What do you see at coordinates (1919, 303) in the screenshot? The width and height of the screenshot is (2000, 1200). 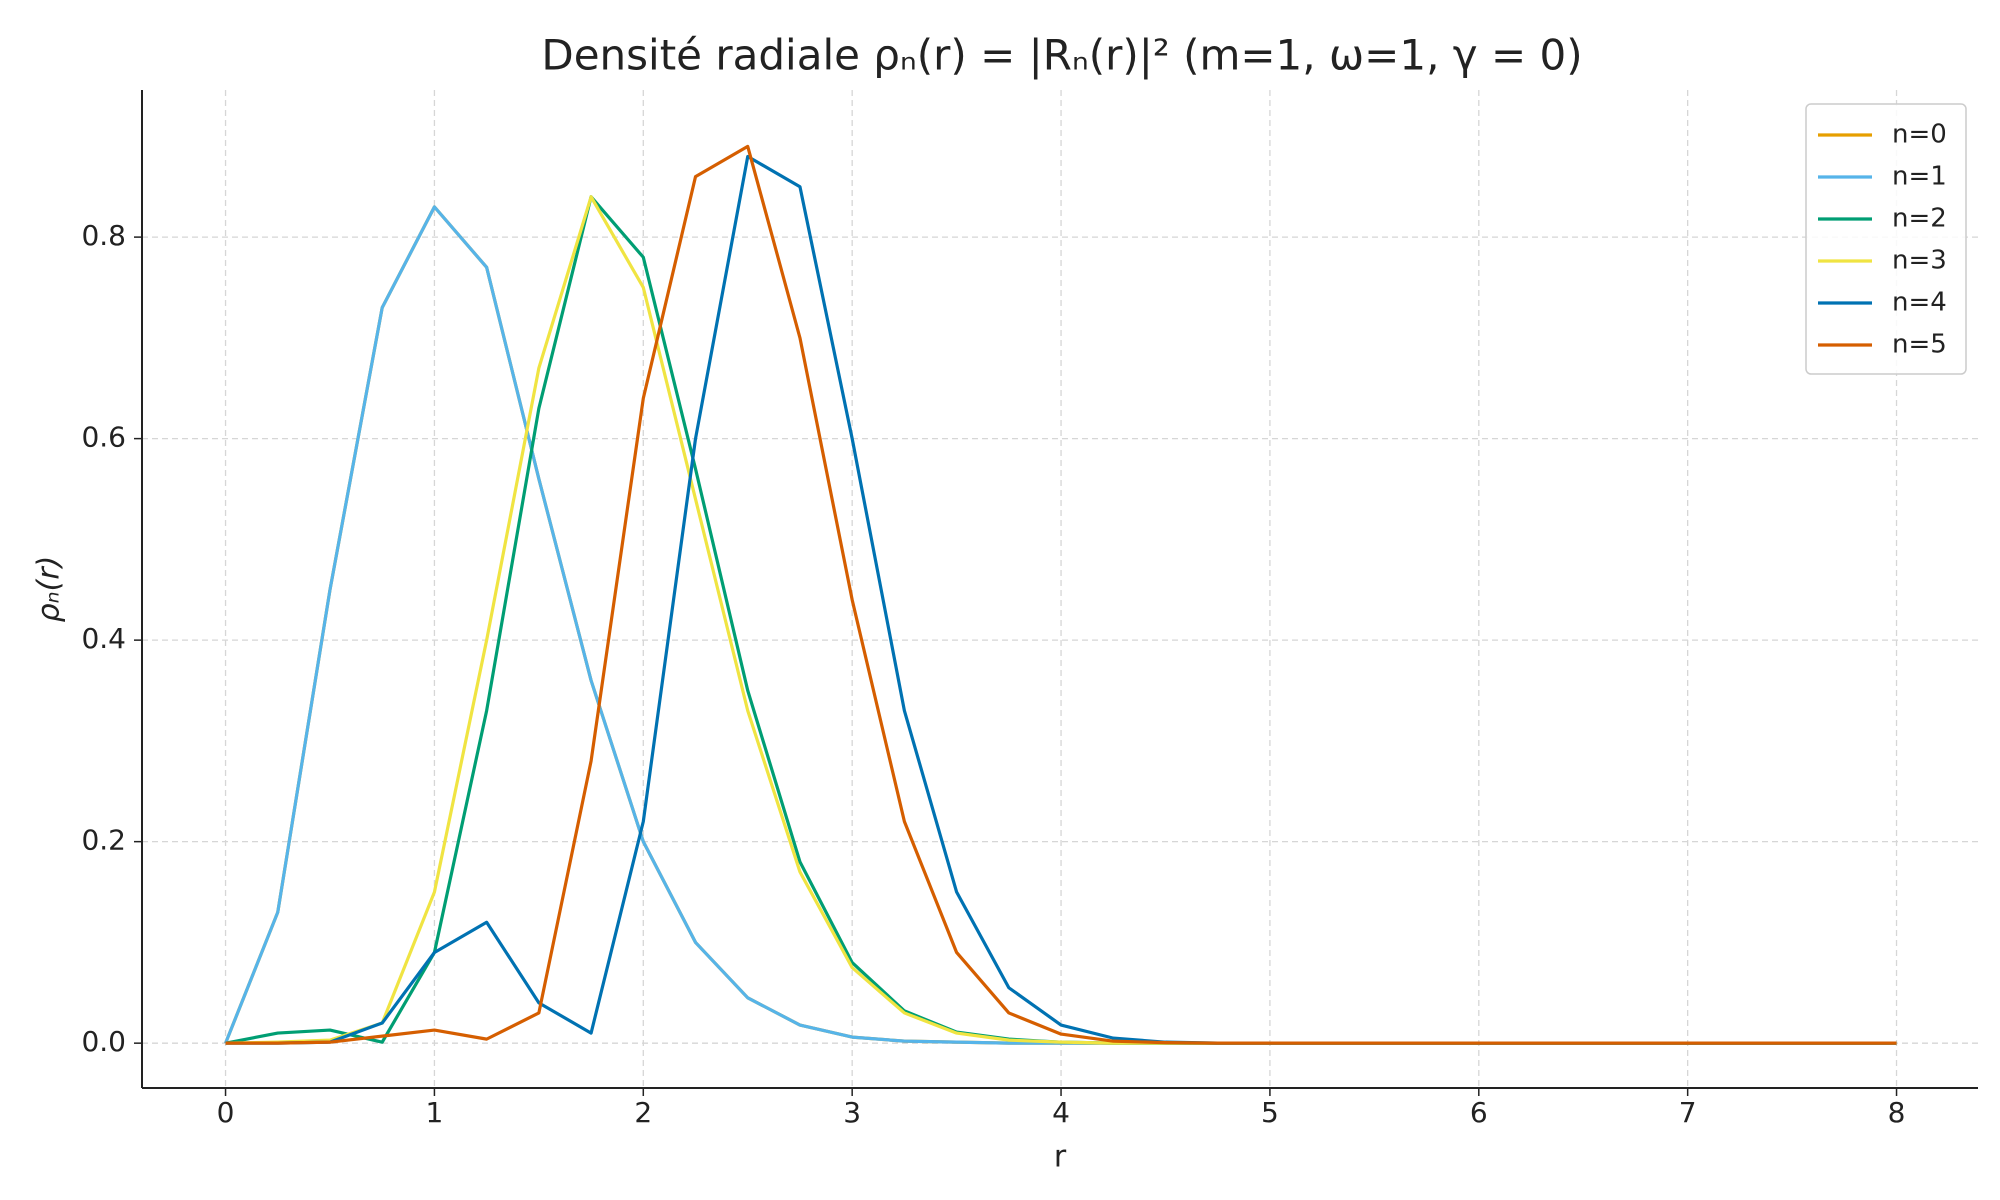 I see `legend-label: n=4` at bounding box center [1919, 303].